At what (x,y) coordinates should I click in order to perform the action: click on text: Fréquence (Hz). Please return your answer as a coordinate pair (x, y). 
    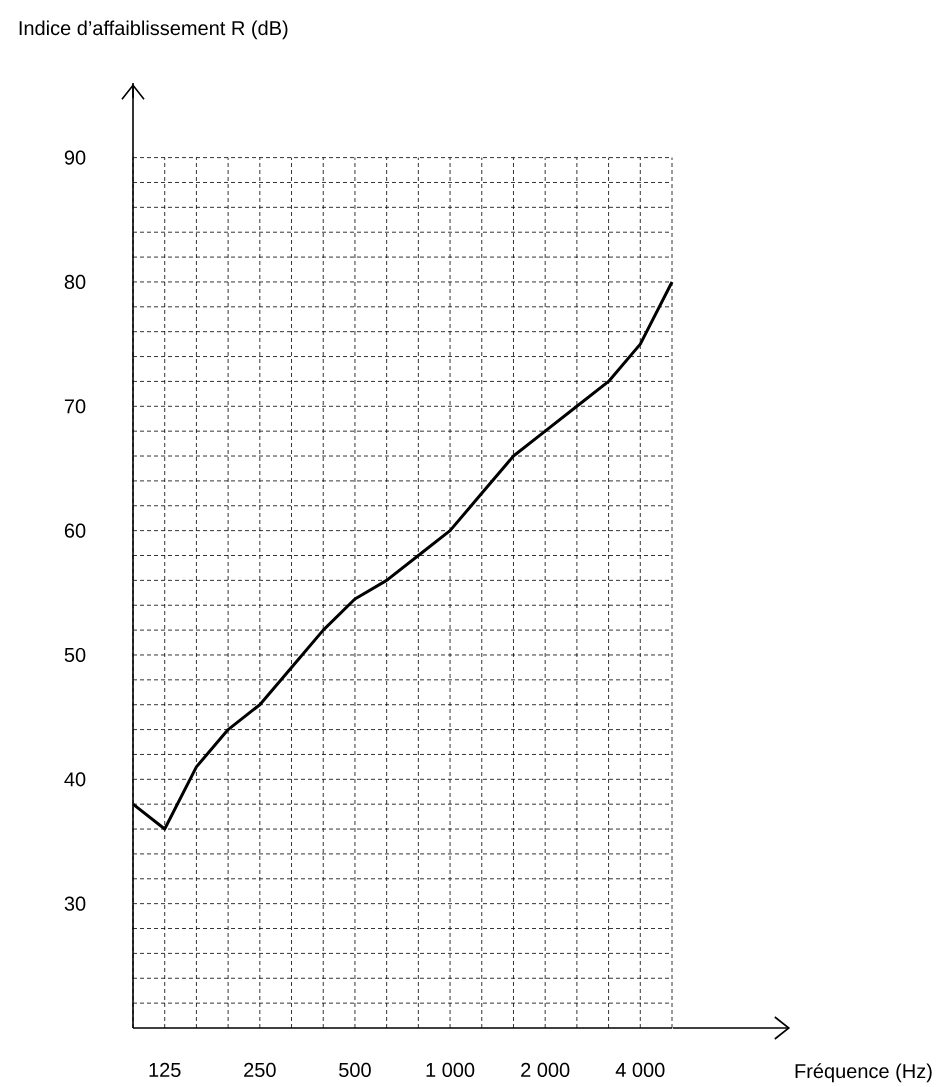
    Looking at the image, I should click on (863, 1073).